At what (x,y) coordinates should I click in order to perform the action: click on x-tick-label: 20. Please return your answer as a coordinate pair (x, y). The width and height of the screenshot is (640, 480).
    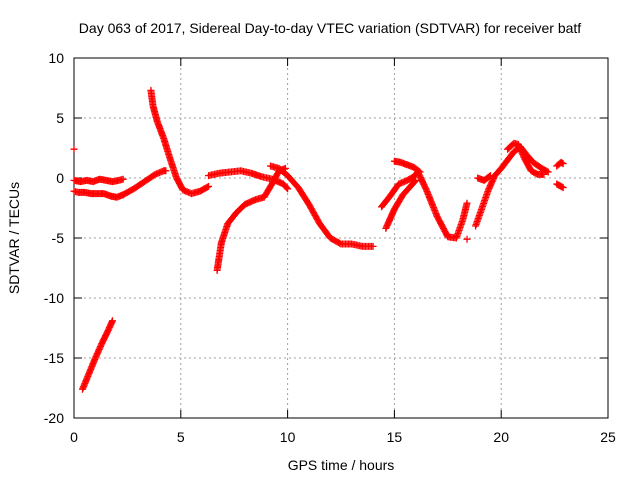
    Looking at the image, I should click on (501, 437).